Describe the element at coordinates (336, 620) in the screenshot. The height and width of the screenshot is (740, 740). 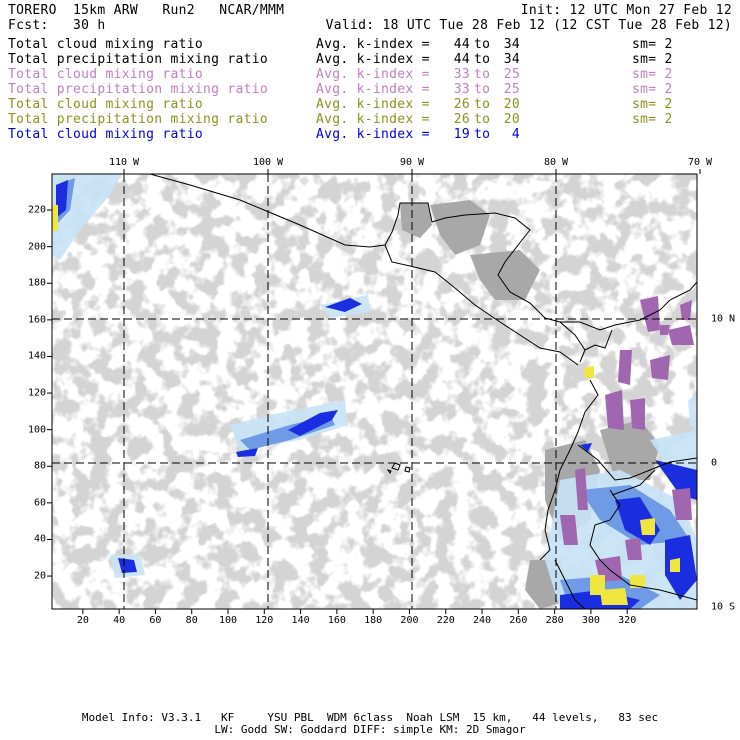
I see `x-tick-label: 160` at that location.